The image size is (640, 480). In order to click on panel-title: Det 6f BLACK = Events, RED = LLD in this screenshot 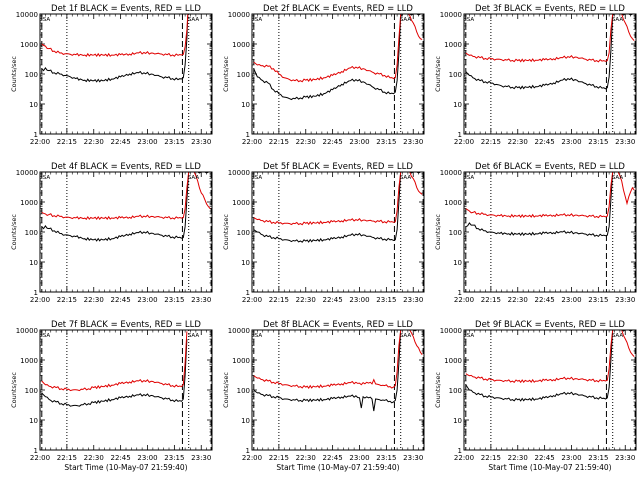, I will do `click(550, 167)`.